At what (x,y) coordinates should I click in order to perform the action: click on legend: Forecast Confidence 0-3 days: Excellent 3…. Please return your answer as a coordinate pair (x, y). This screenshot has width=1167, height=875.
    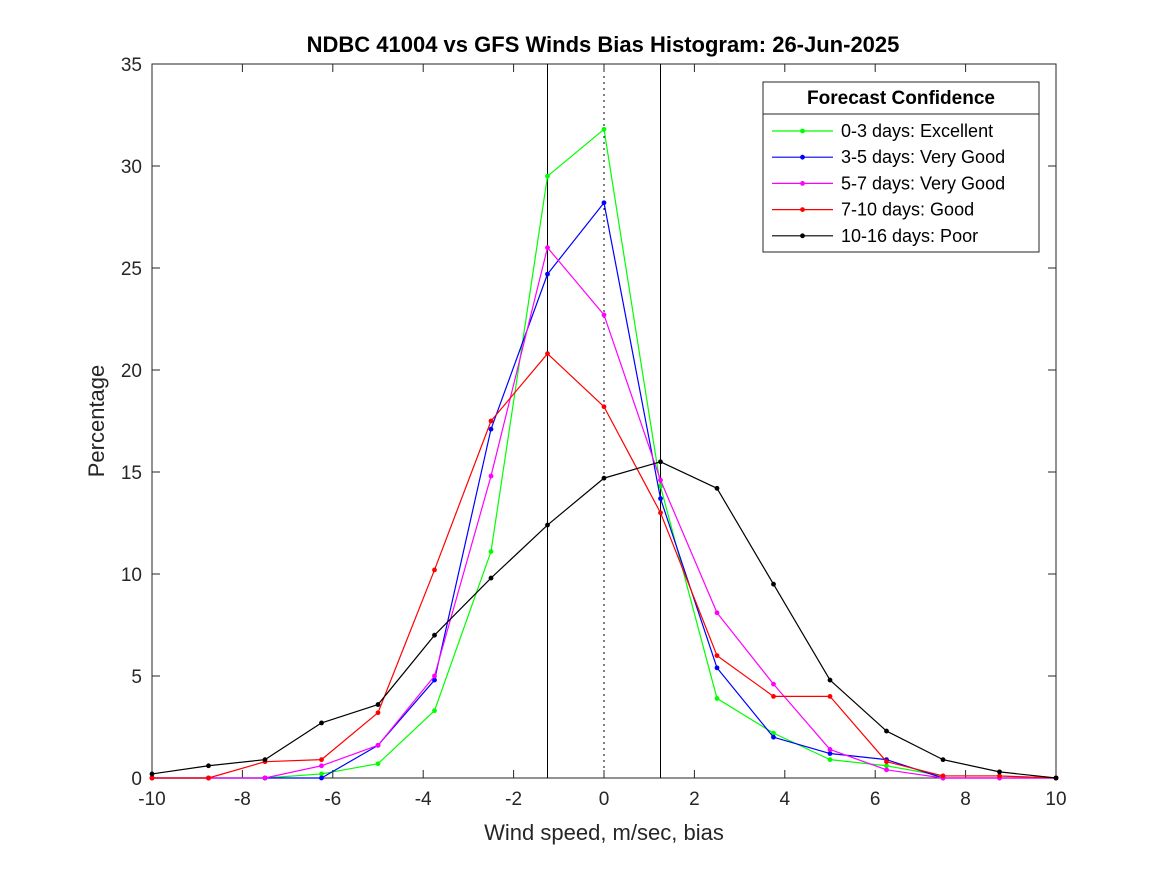
    Looking at the image, I should click on (901, 167).